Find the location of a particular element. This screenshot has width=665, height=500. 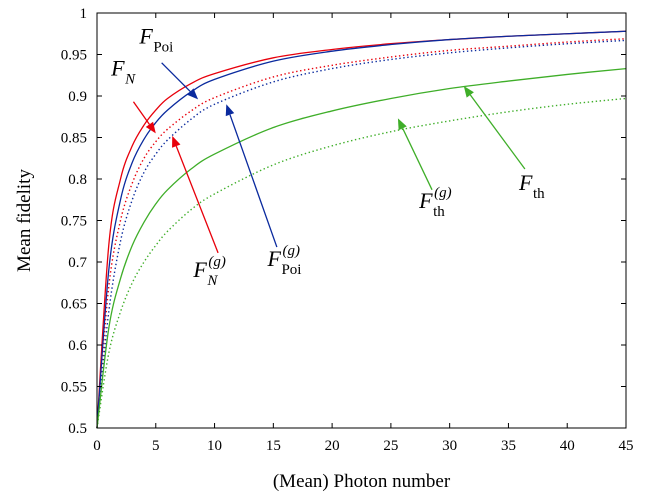

x-tick-label: 30 is located at coordinates (449, 446).